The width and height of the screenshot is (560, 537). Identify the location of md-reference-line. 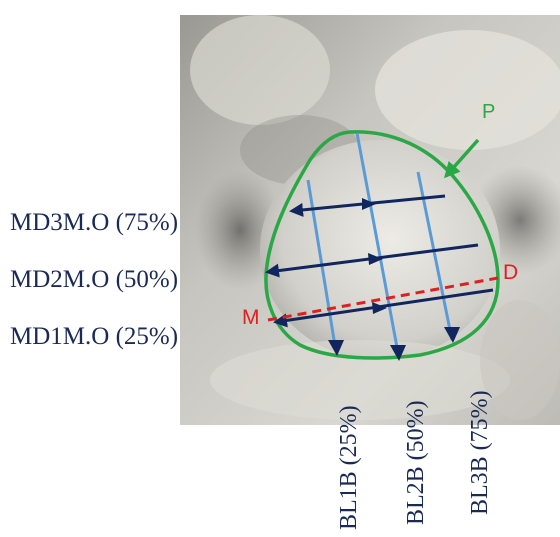
(383, 299).